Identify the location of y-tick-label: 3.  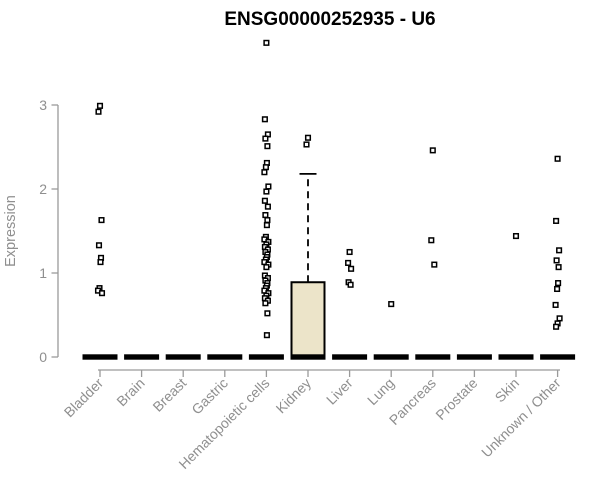
(43, 105).